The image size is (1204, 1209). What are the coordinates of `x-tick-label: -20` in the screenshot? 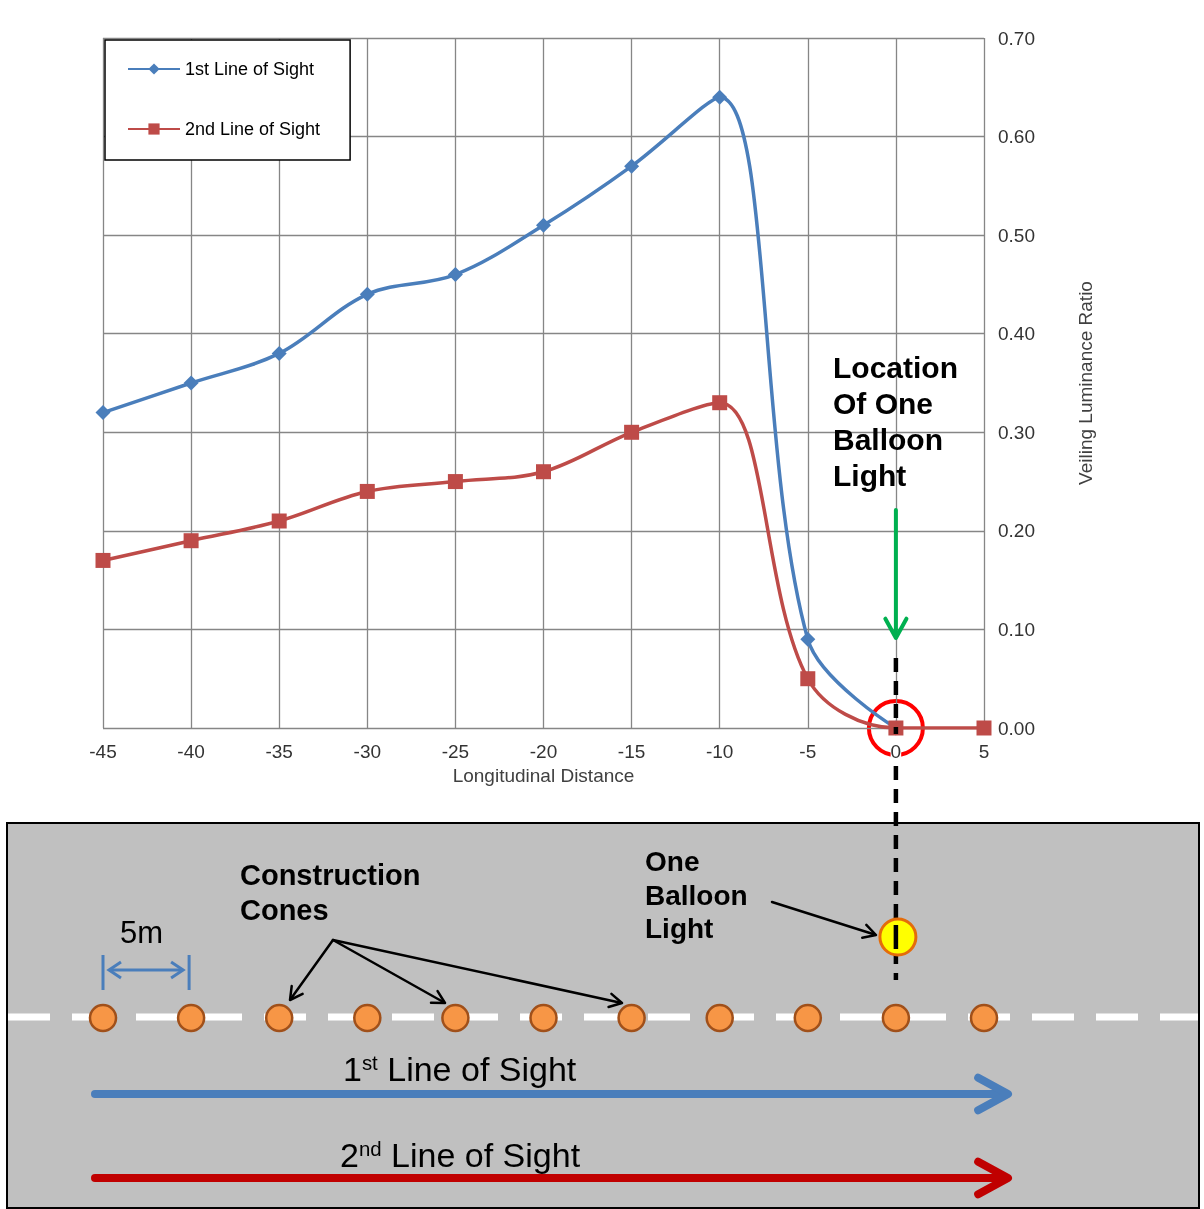 It's located at (543, 751).